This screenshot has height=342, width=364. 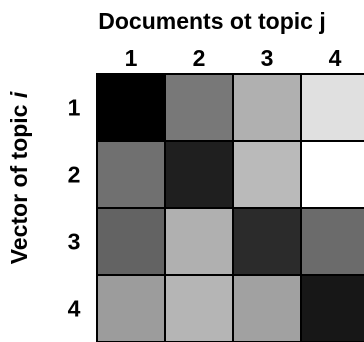 I want to click on heatmap-cell-r1-c1, so click(x=131, y=107).